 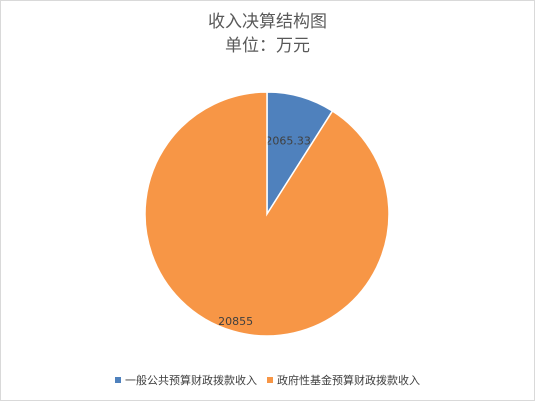 I want to click on legend-item-general-budget: 一般公共预算财政拨款收入, so click(x=186, y=380).